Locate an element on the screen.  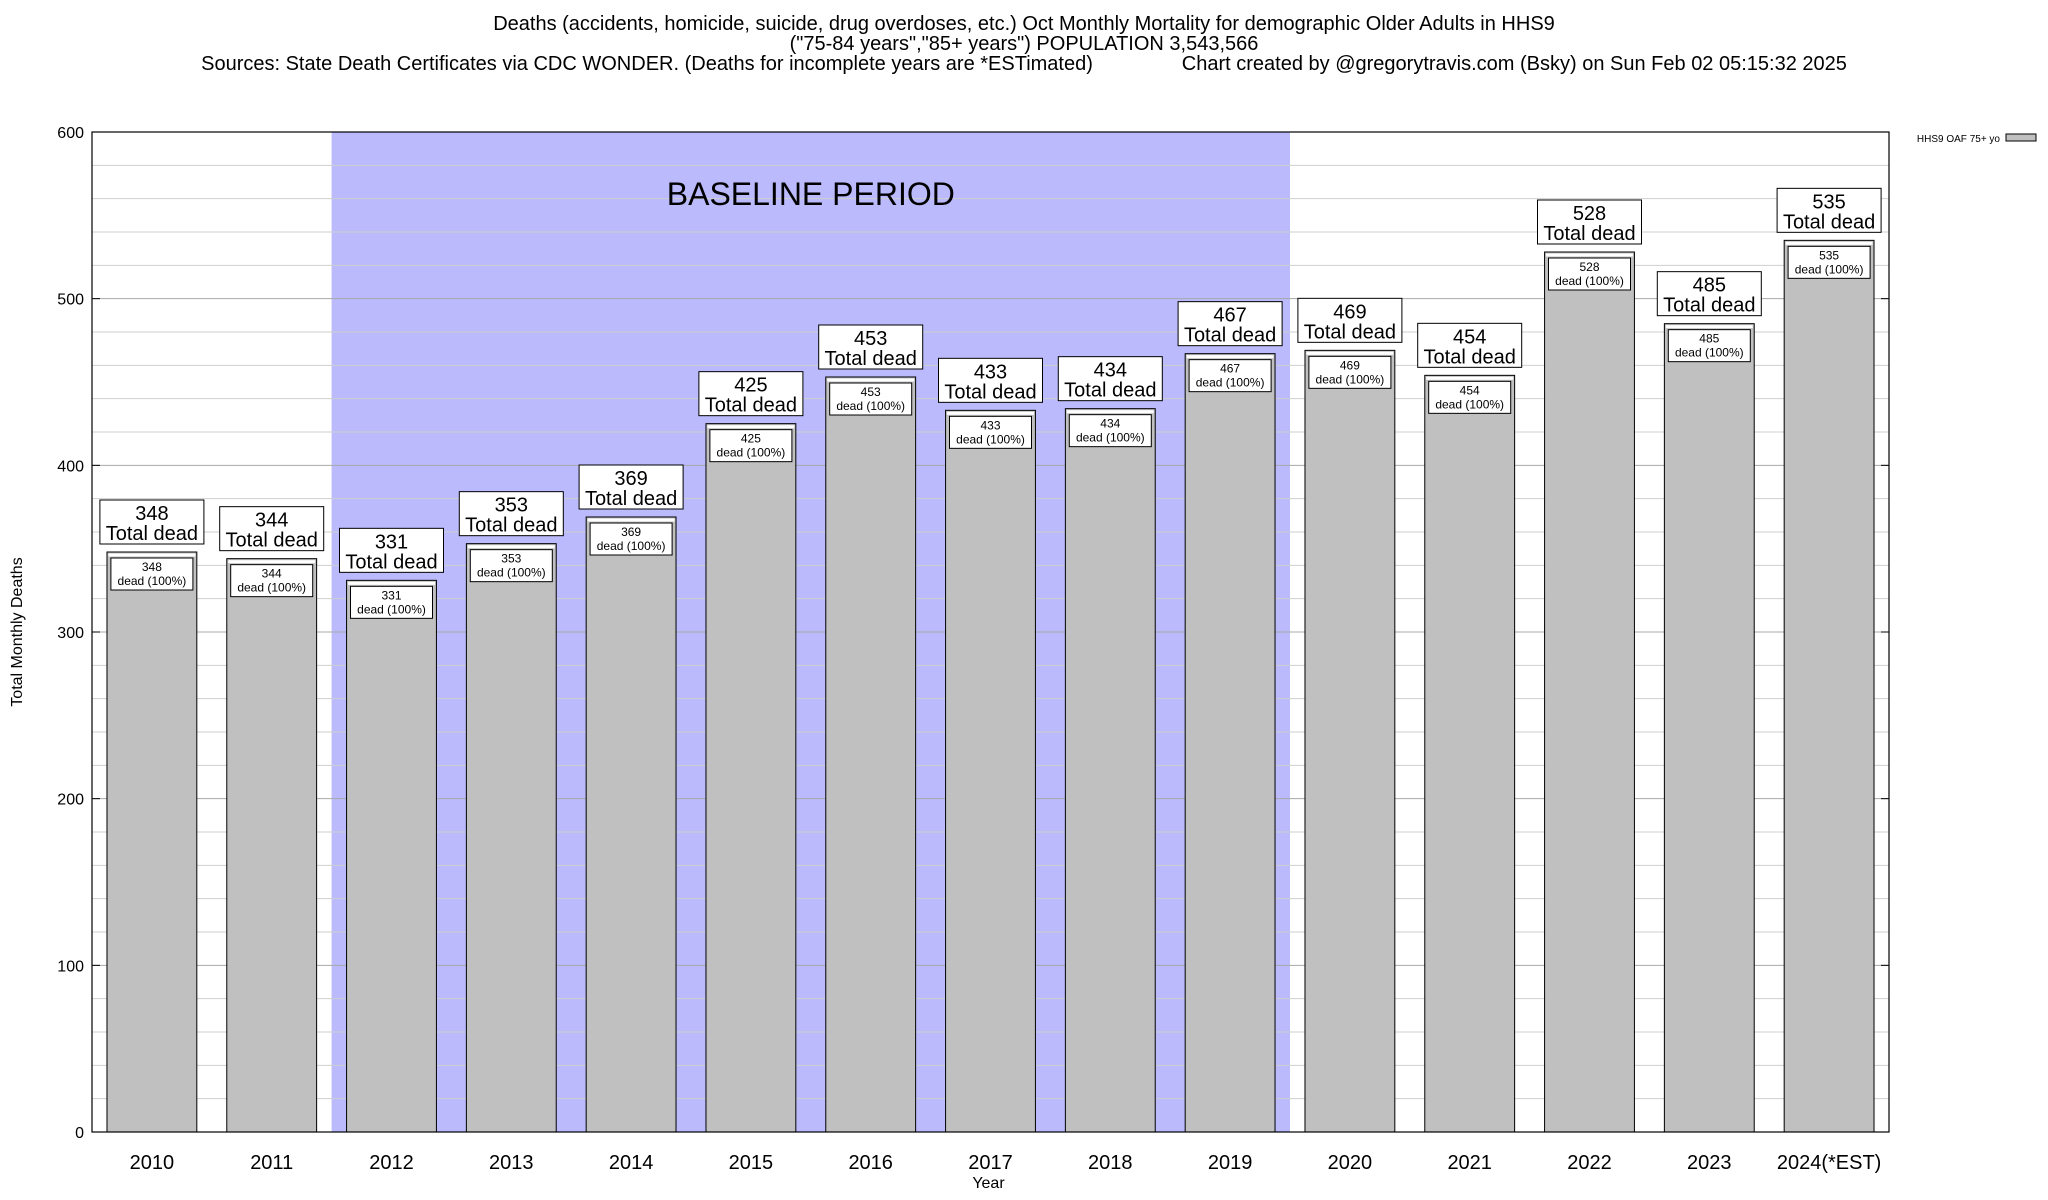
x-tick-label: 2017 is located at coordinates (990, 1163).